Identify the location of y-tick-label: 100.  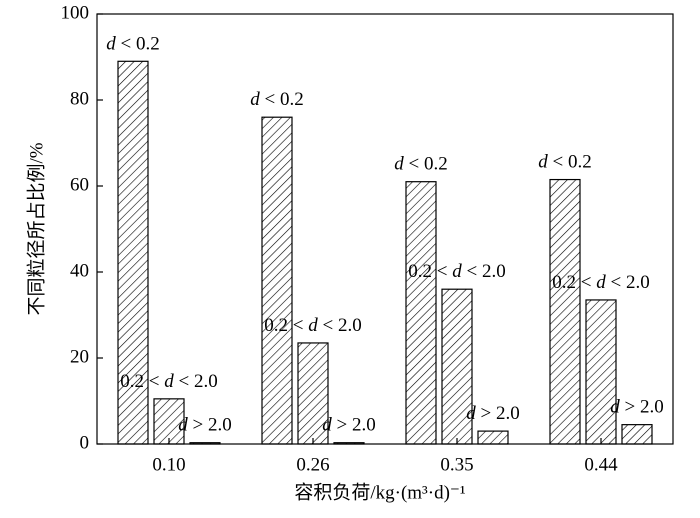
(75, 12).